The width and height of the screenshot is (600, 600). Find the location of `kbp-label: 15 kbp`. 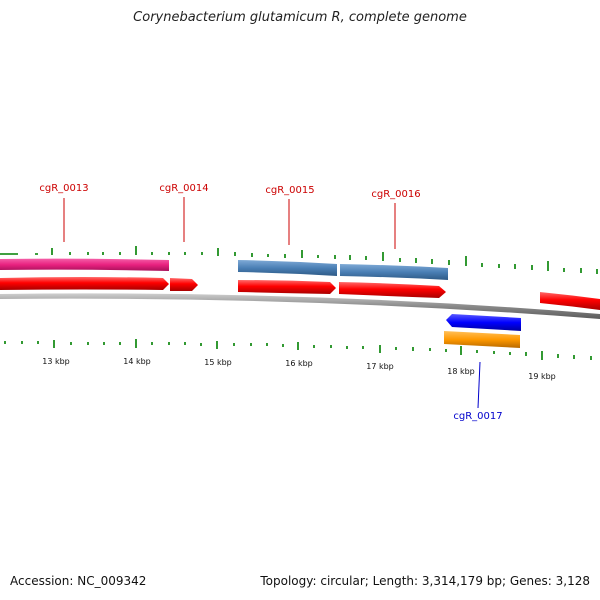

kbp-label: 15 kbp is located at coordinates (218, 362).